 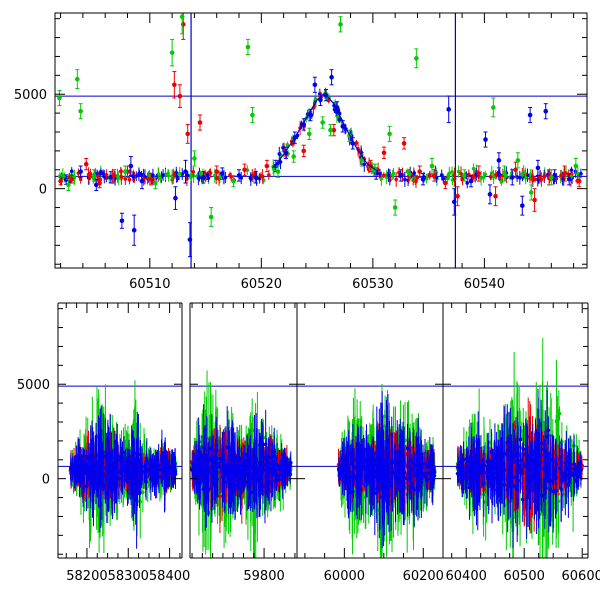 I want to click on x-tick-label: 58400, so click(x=169, y=576).